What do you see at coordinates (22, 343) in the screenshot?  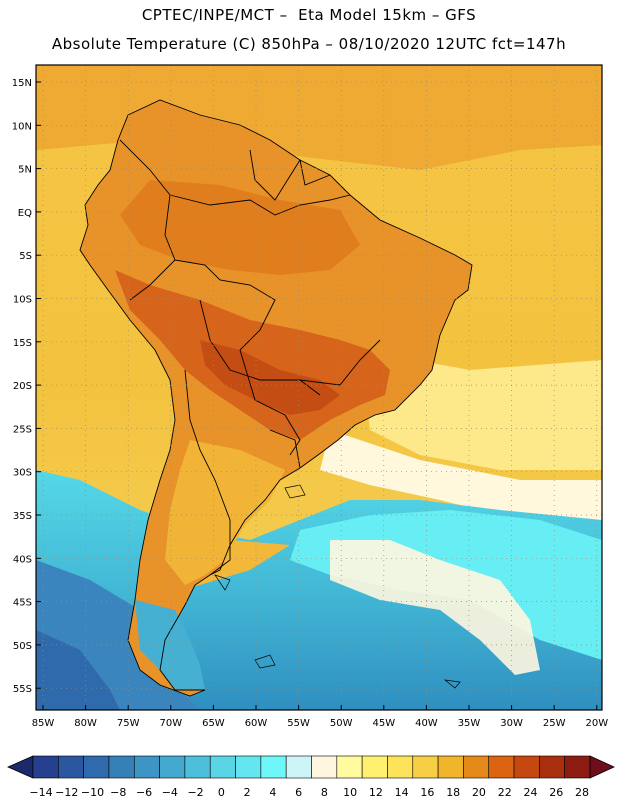 I see `lat-label: 15S` at bounding box center [22, 343].